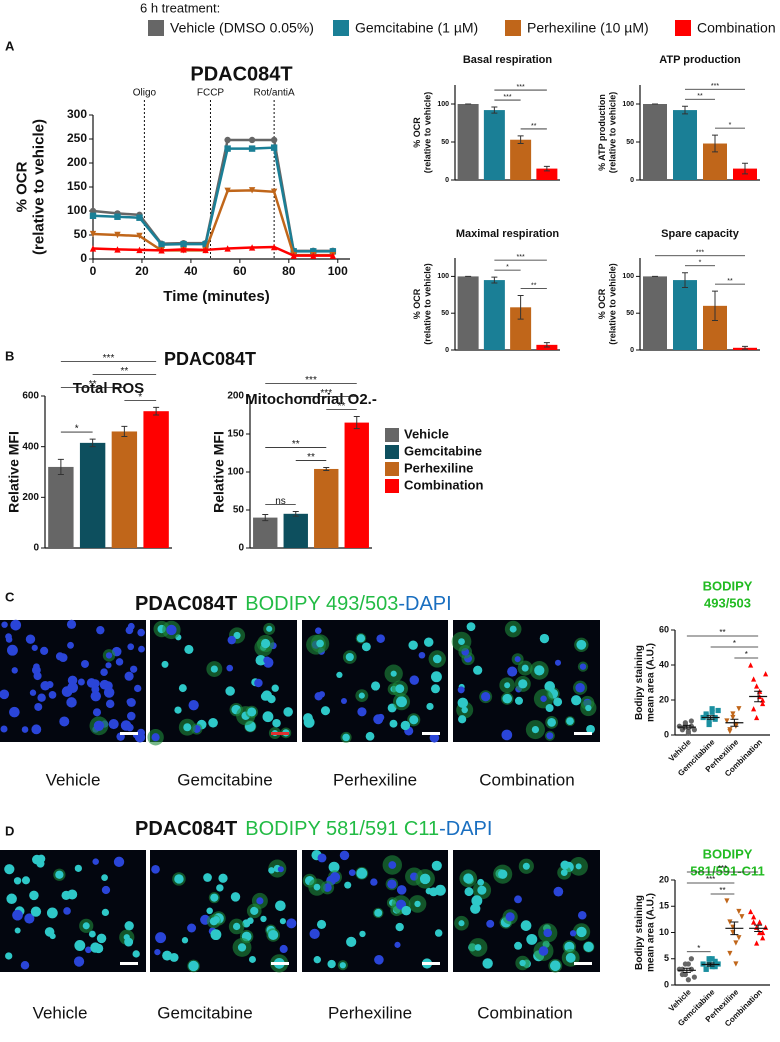 The image size is (780, 1042). I want to click on y-axis-label: mean area (A.U.), so click(650, 932).